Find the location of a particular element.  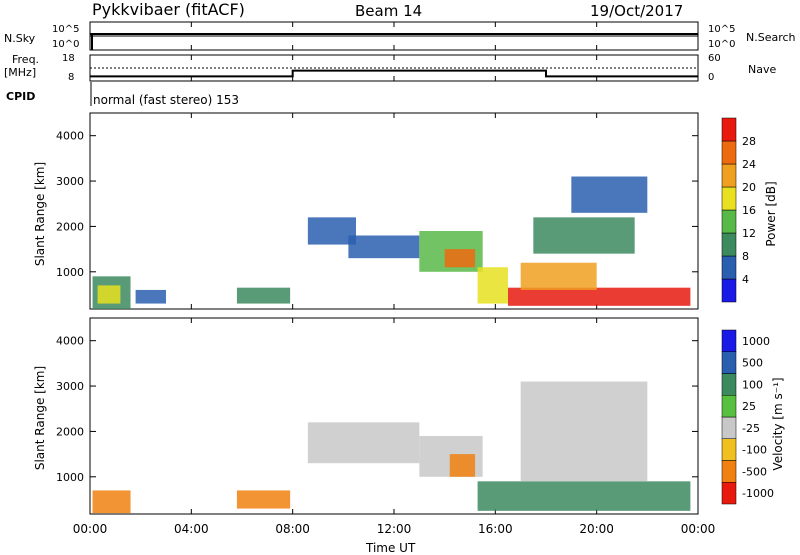

power-range-tick-label: 1000 is located at coordinates (70, 272).